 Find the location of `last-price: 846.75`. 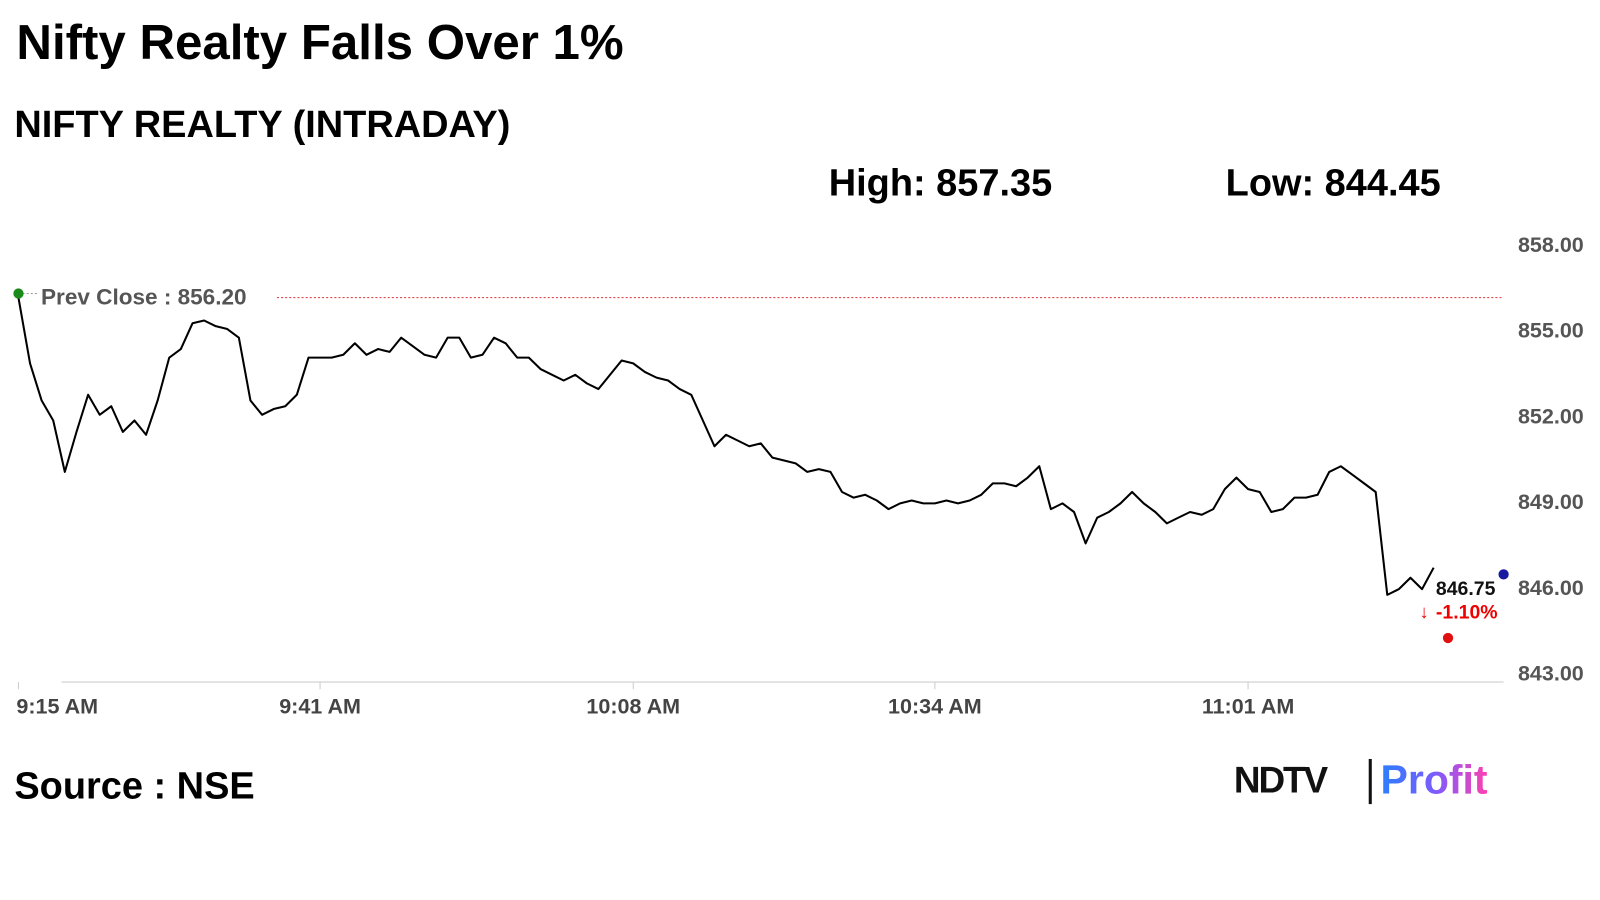

last-price: 846.75 is located at coordinates (1466, 589).